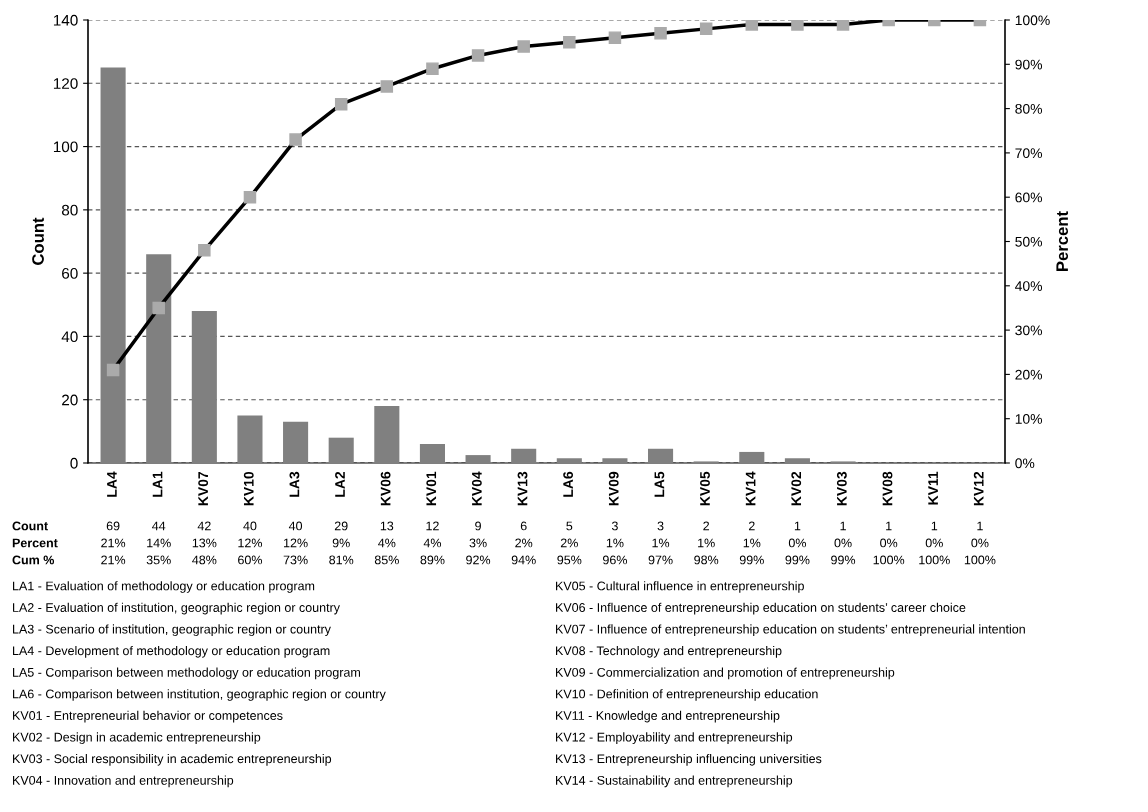 This screenshot has width=1148, height=812. What do you see at coordinates (523, 526) in the screenshot?
I see `text: 6` at bounding box center [523, 526].